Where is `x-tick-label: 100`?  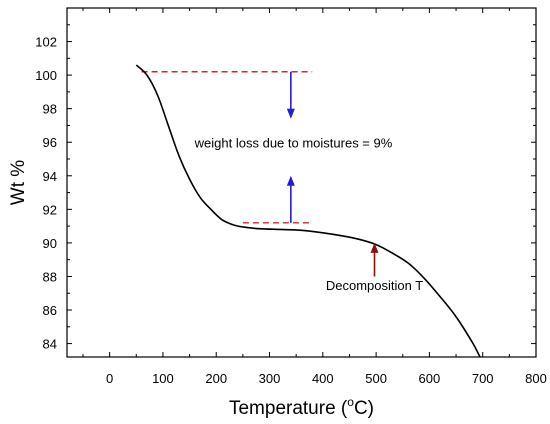 x-tick-label: 100 is located at coordinates (163, 378).